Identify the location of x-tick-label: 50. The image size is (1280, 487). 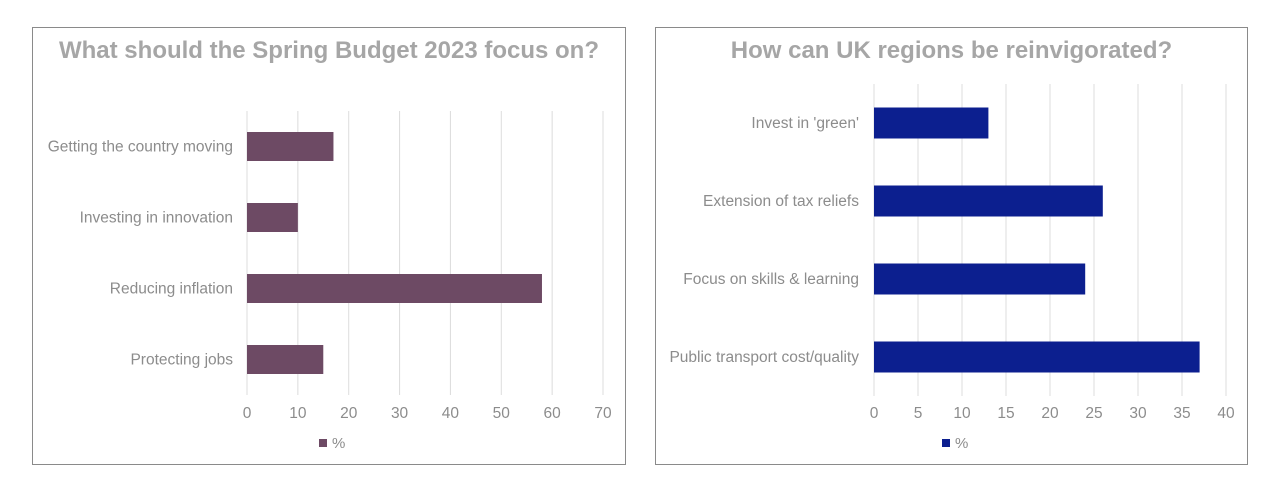
(502, 413).